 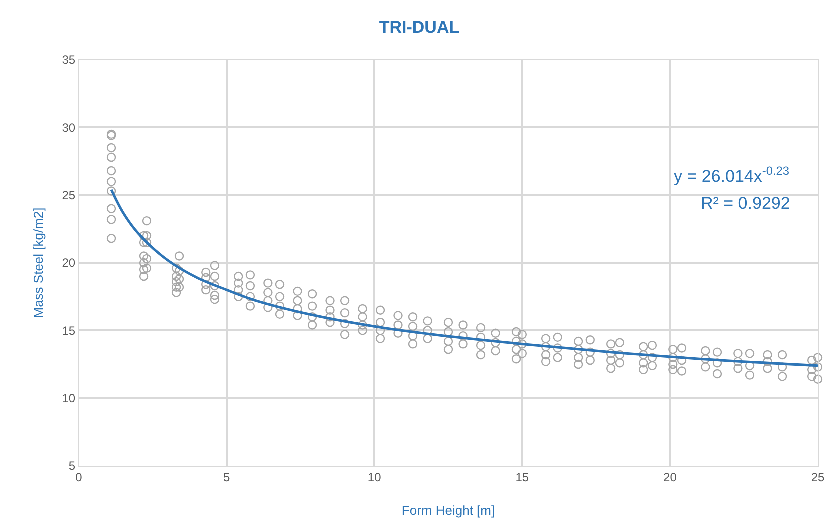 I want to click on x-tick-label: 0, so click(x=79, y=477).